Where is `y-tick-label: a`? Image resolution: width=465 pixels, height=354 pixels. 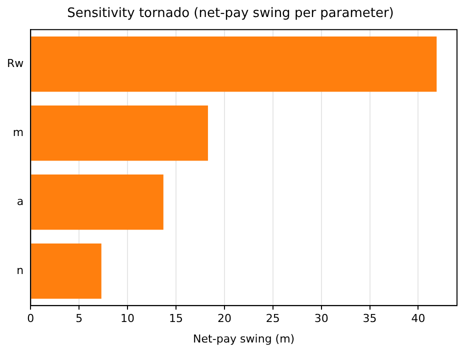 y-tick-label: a is located at coordinates (20, 201).